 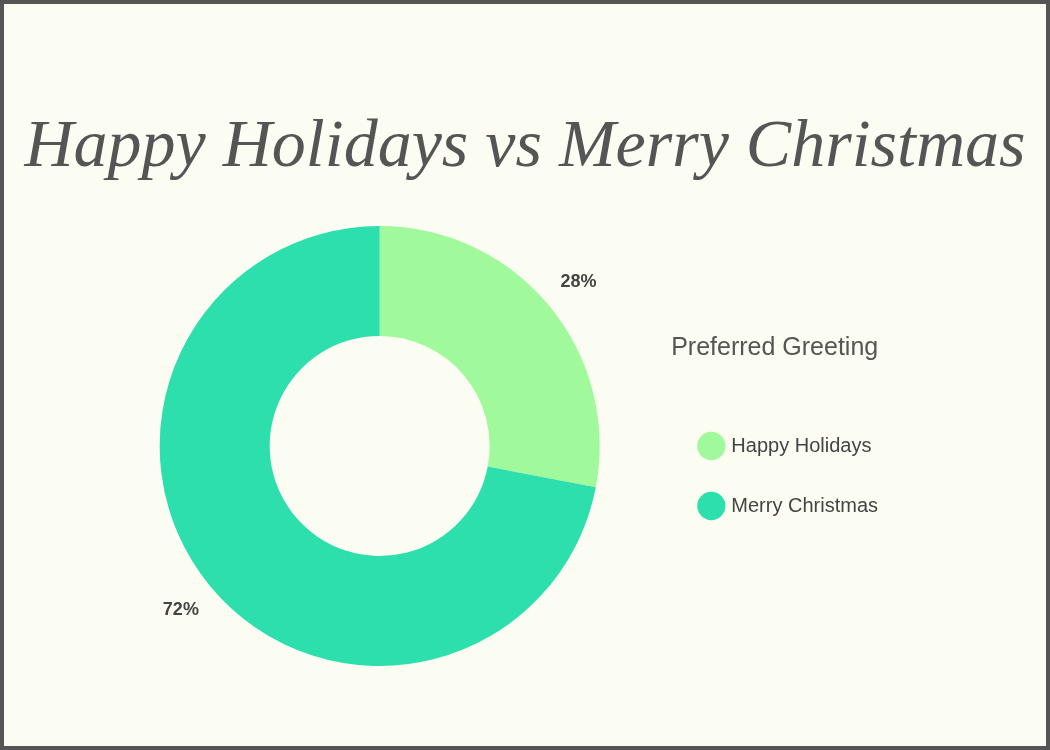 What do you see at coordinates (180, 609) in the screenshot?
I see `data-label: 72%` at bounding box center [180, 609].